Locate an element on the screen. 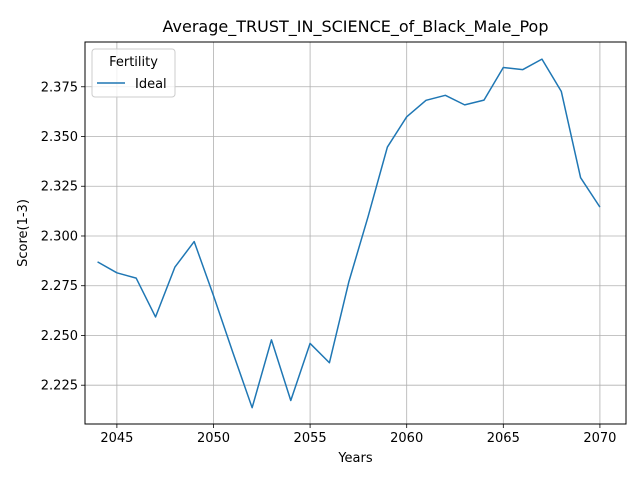 The image size is (640, 480). y-tick-label: 2.325 is located at coordinates (59, 187).